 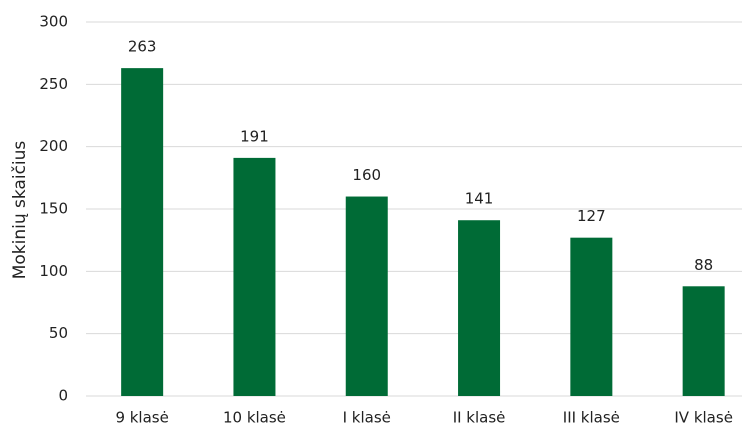 I want to click on x-tick-label: 9 klasė, so click(x=141, y=418).